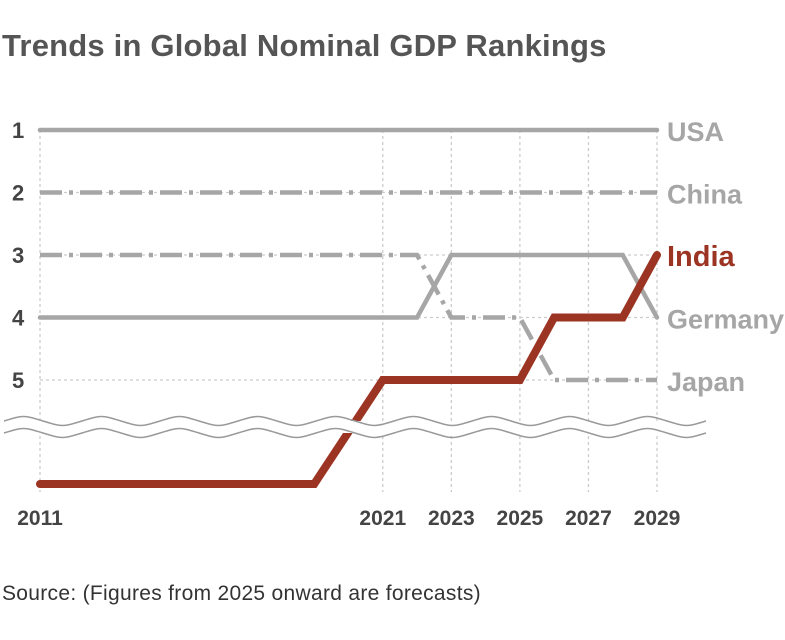 The height and width of the screenshot is (640, 785). Describe the element at coordinates (705, 195) in the screenshot. I see `series-label-china: China` at that location.